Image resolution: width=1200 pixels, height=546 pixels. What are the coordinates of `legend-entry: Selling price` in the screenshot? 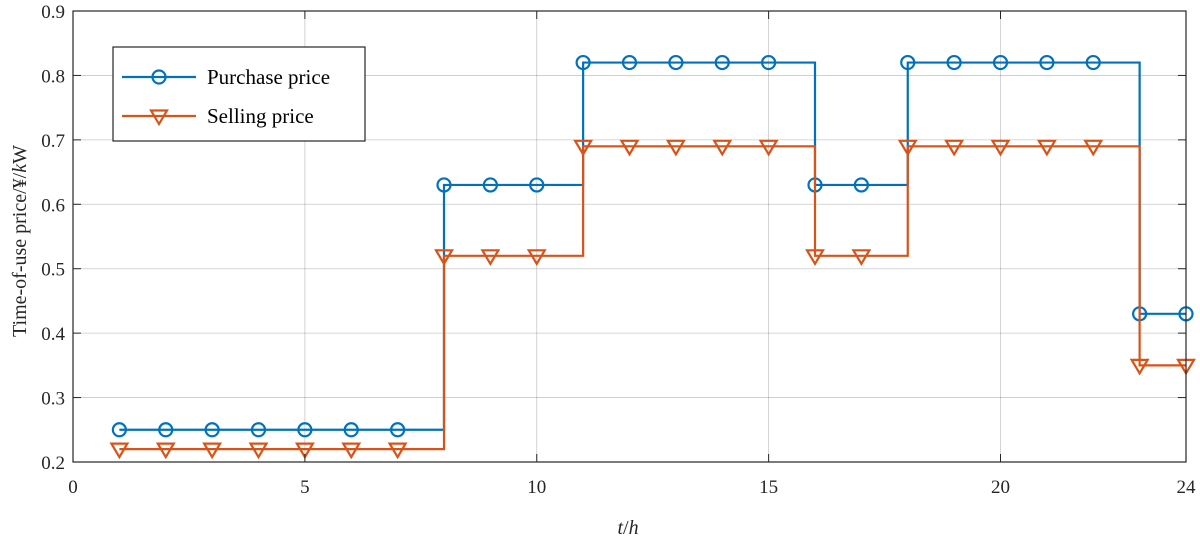 It's located at (218, 116).